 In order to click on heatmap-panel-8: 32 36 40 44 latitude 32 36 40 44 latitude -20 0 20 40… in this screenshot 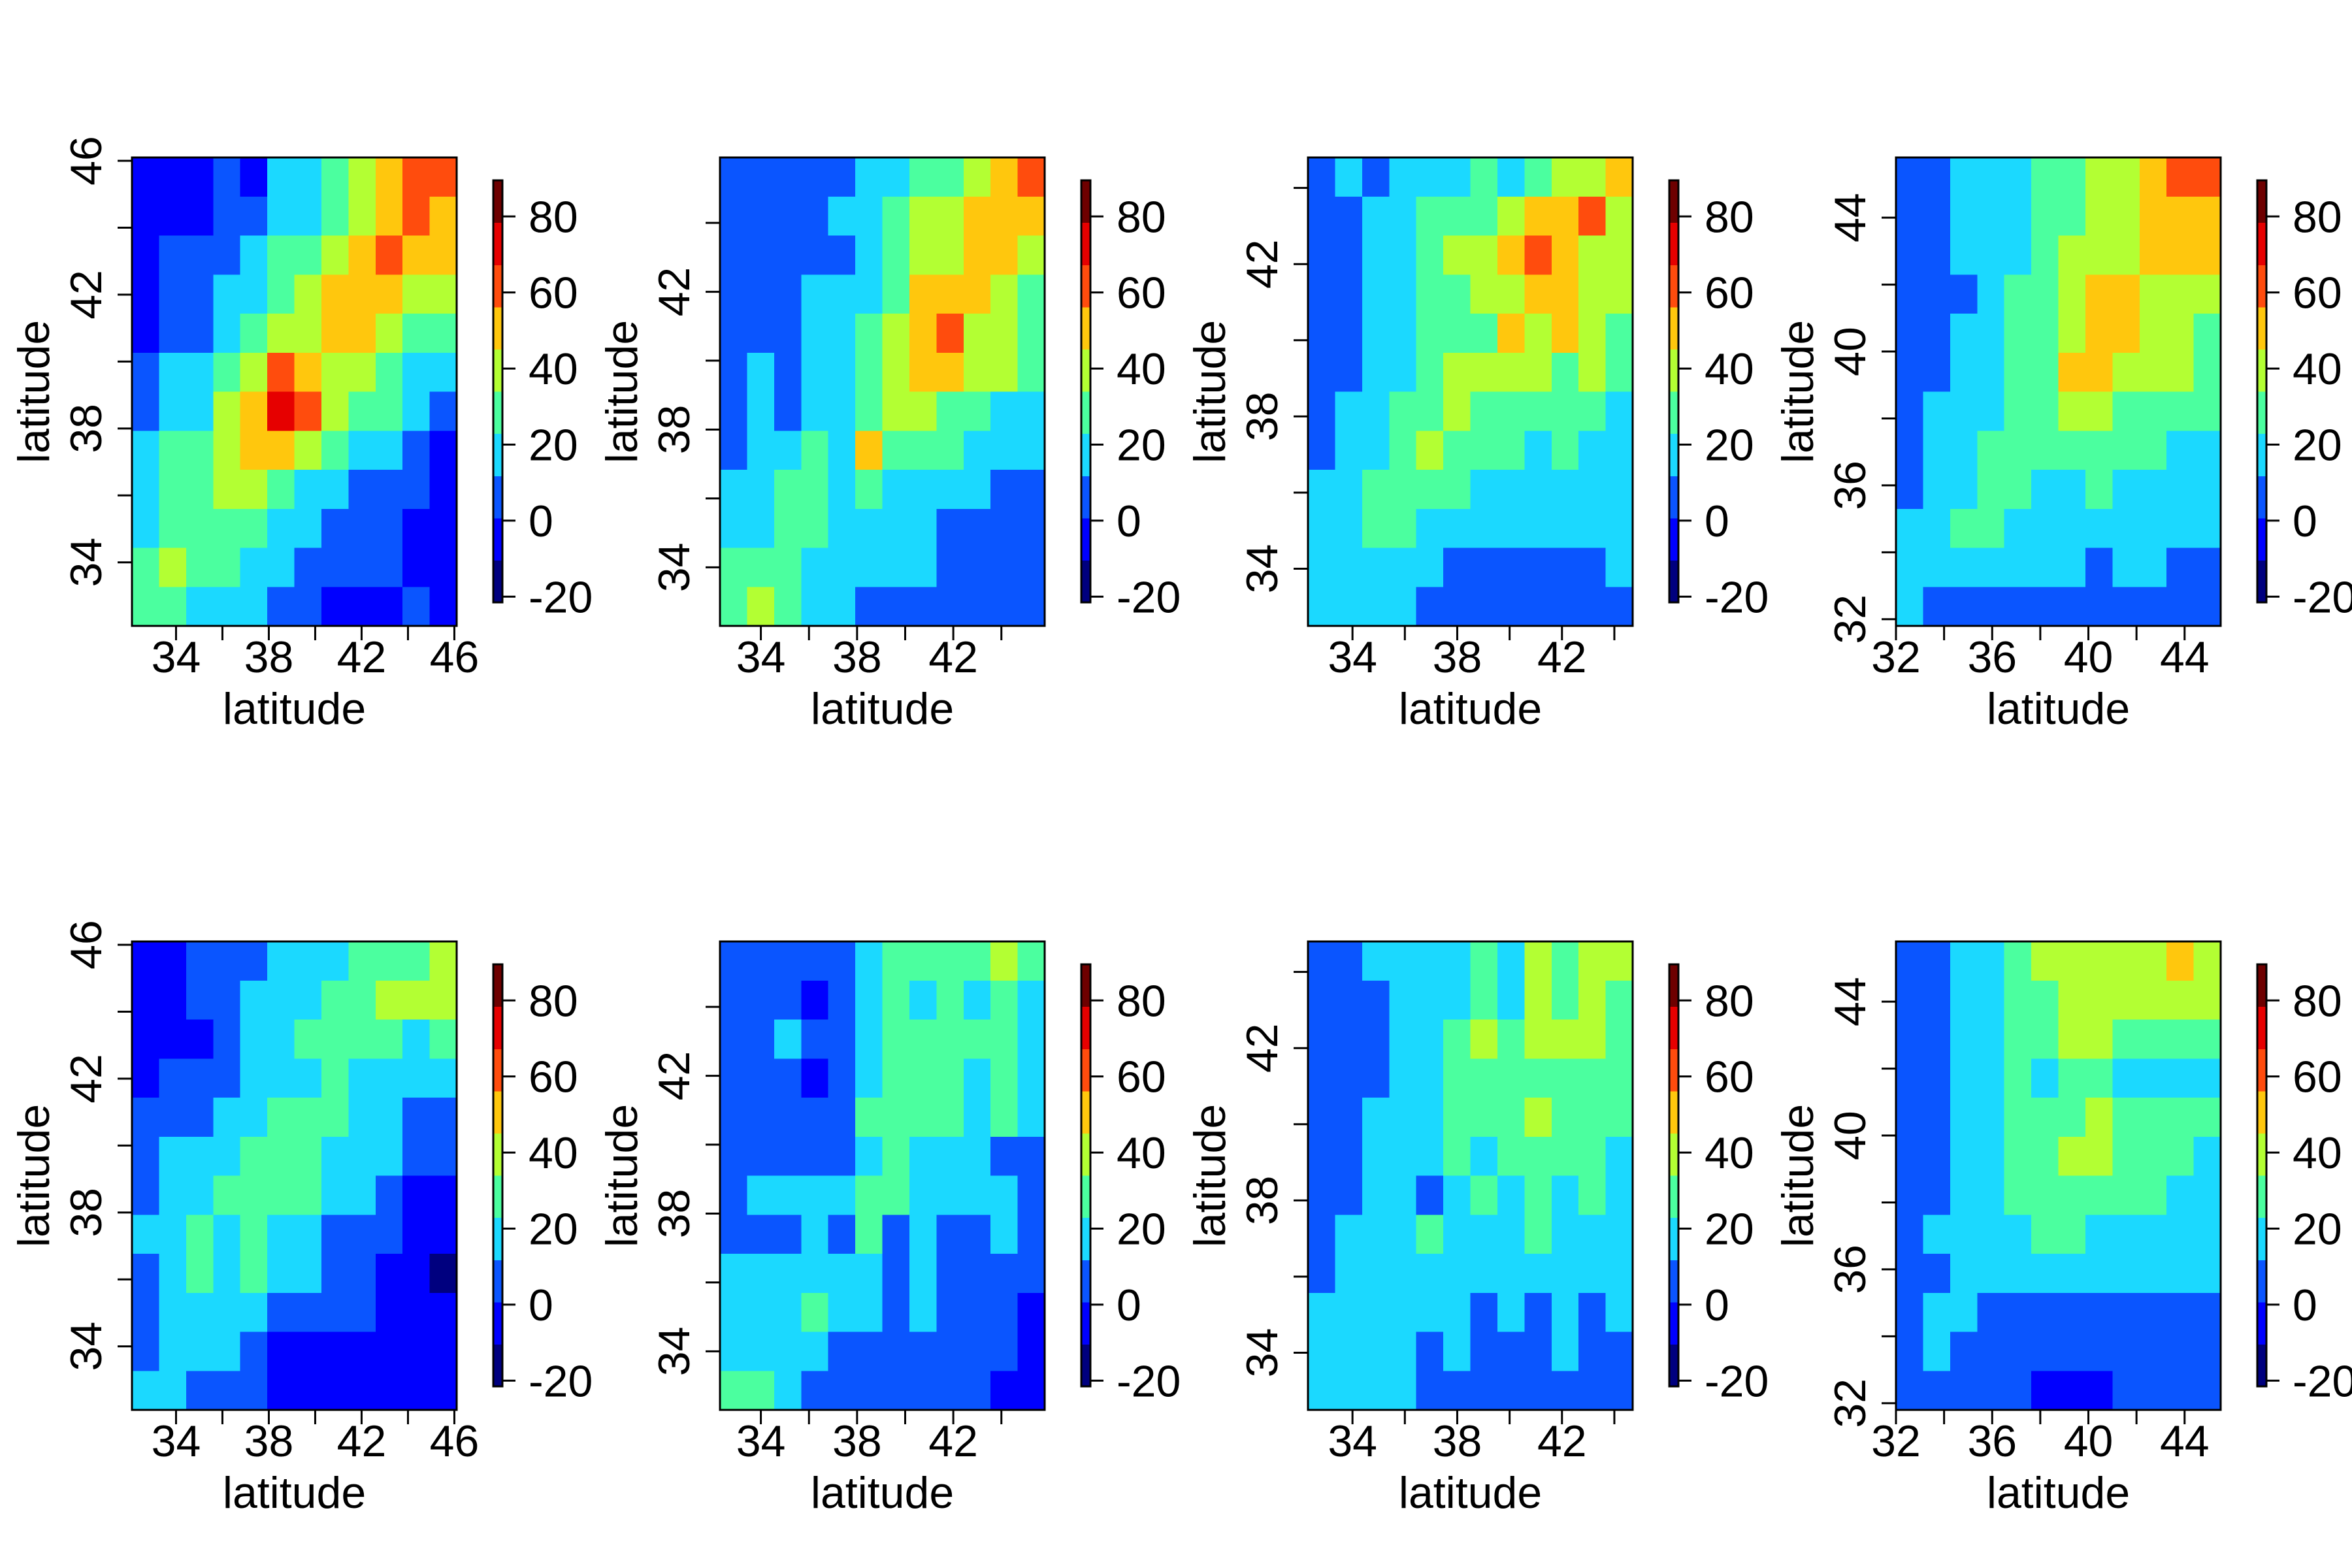, I will do `click(2062, 1229)`.